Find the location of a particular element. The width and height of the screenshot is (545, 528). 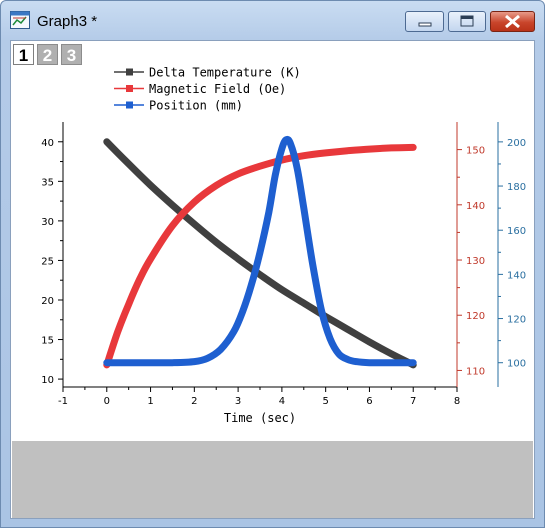

maximize-icon is located at coordinates (467, 21).